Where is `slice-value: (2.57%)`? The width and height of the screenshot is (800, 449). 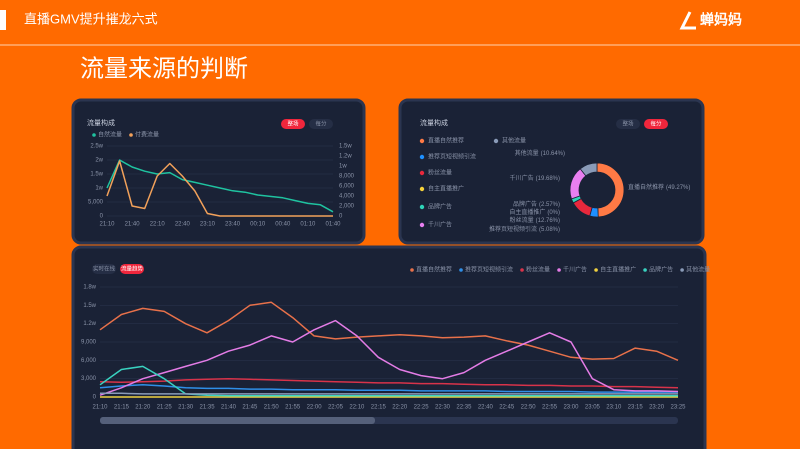
slice-value: (2.57%) is located at coordinates (549, 205).